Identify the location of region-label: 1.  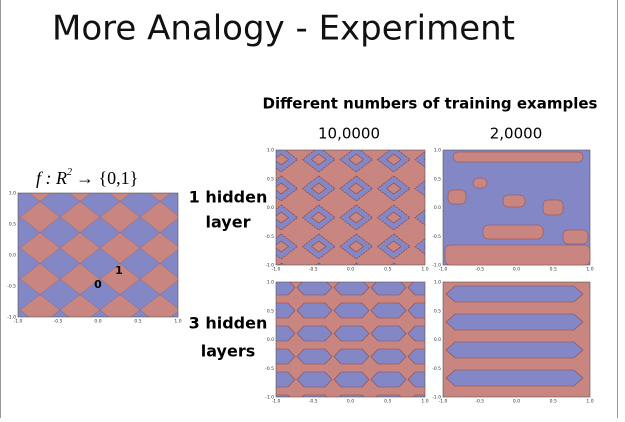
(119, 270).